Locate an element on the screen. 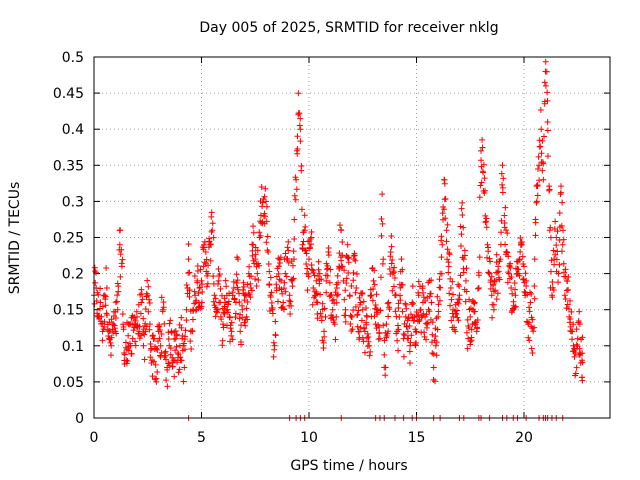 The height and width of the screenshot is (480, 640). x-tick-label: 15 is located at coordinates (417, 438).